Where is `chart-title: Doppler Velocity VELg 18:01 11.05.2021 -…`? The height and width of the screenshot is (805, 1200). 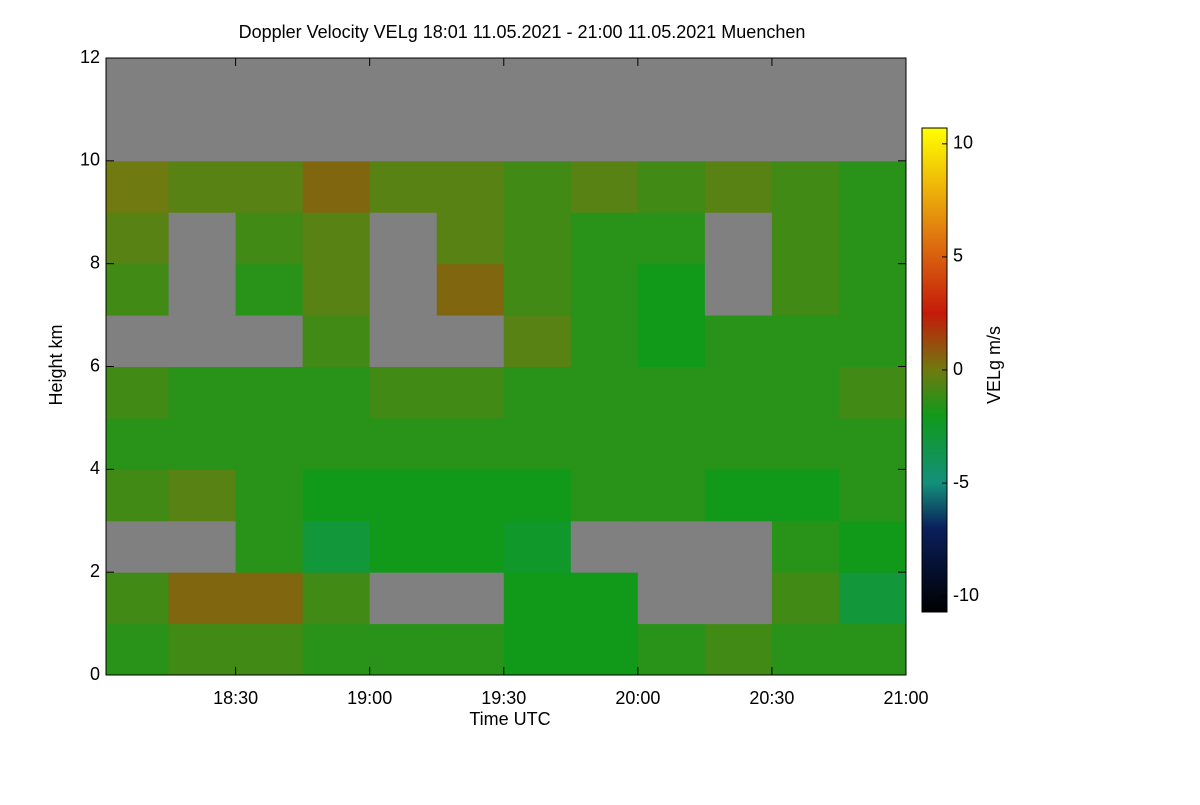 chart-title: Doppler Velocity VELg 18:01 11.05.2021 -… is located at coordinates (522, 32).